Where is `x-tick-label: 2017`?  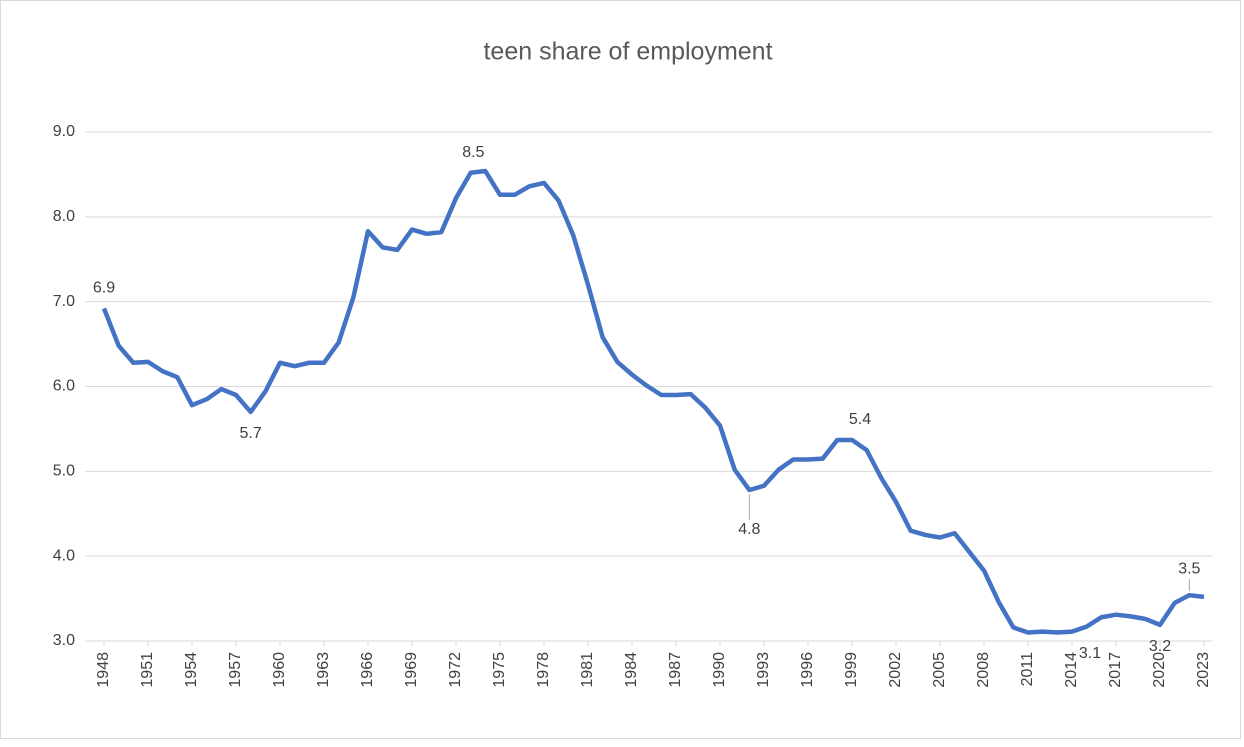
x-tick-label: 2017 is located at coordinates (1115, 670).